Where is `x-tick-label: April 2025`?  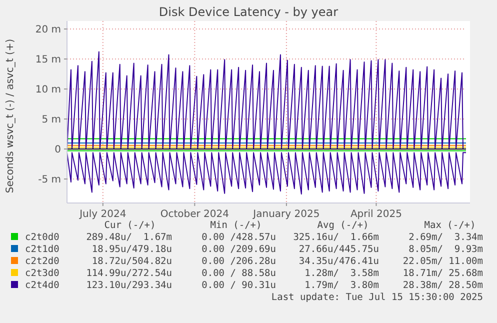
x-tick-label: April 2025 is located at coordinates (376, 214).